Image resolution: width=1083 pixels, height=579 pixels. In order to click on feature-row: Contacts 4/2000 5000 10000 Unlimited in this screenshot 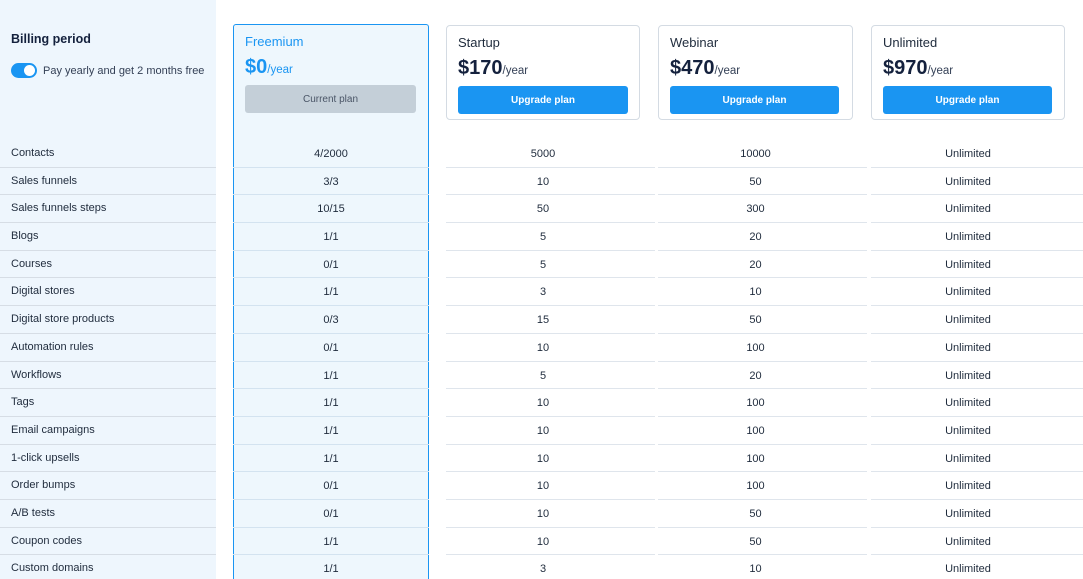, I will do `click(541, 154)`.